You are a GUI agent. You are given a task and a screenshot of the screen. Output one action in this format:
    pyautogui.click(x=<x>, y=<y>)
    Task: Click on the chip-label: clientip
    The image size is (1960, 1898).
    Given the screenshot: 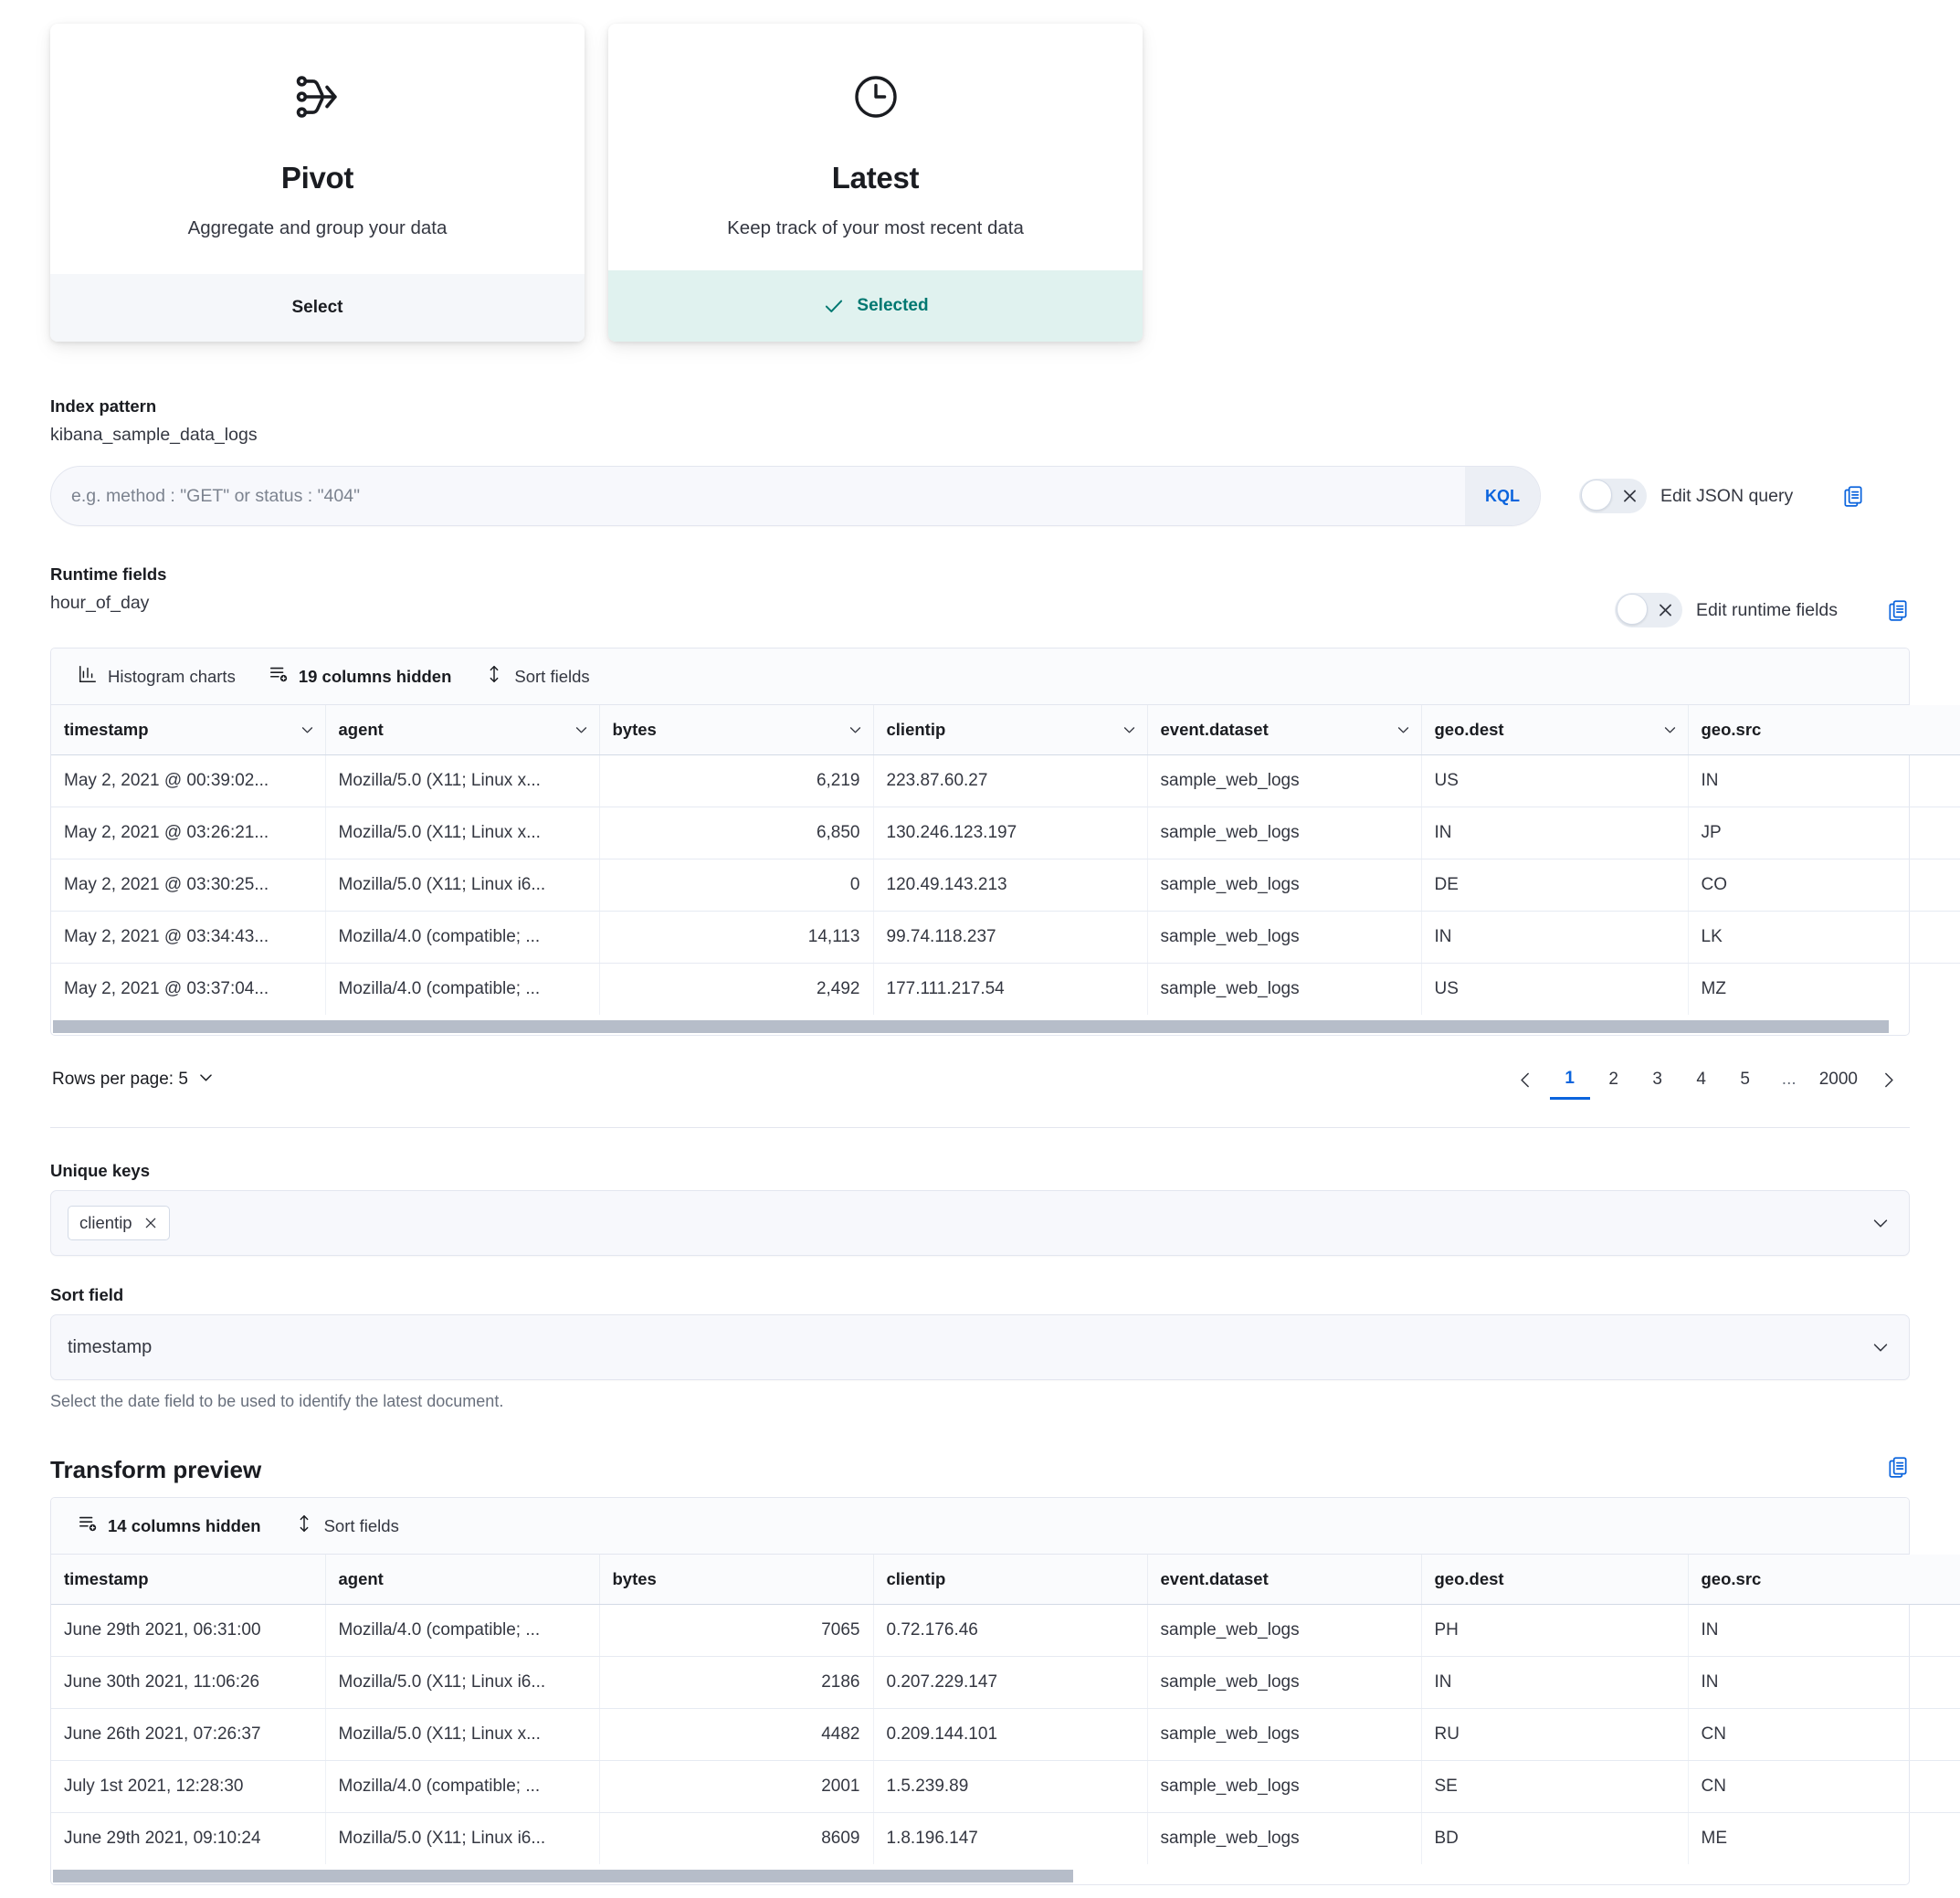 What is the action you would take?
    pyautogui.click(x=105, y=1222)
    